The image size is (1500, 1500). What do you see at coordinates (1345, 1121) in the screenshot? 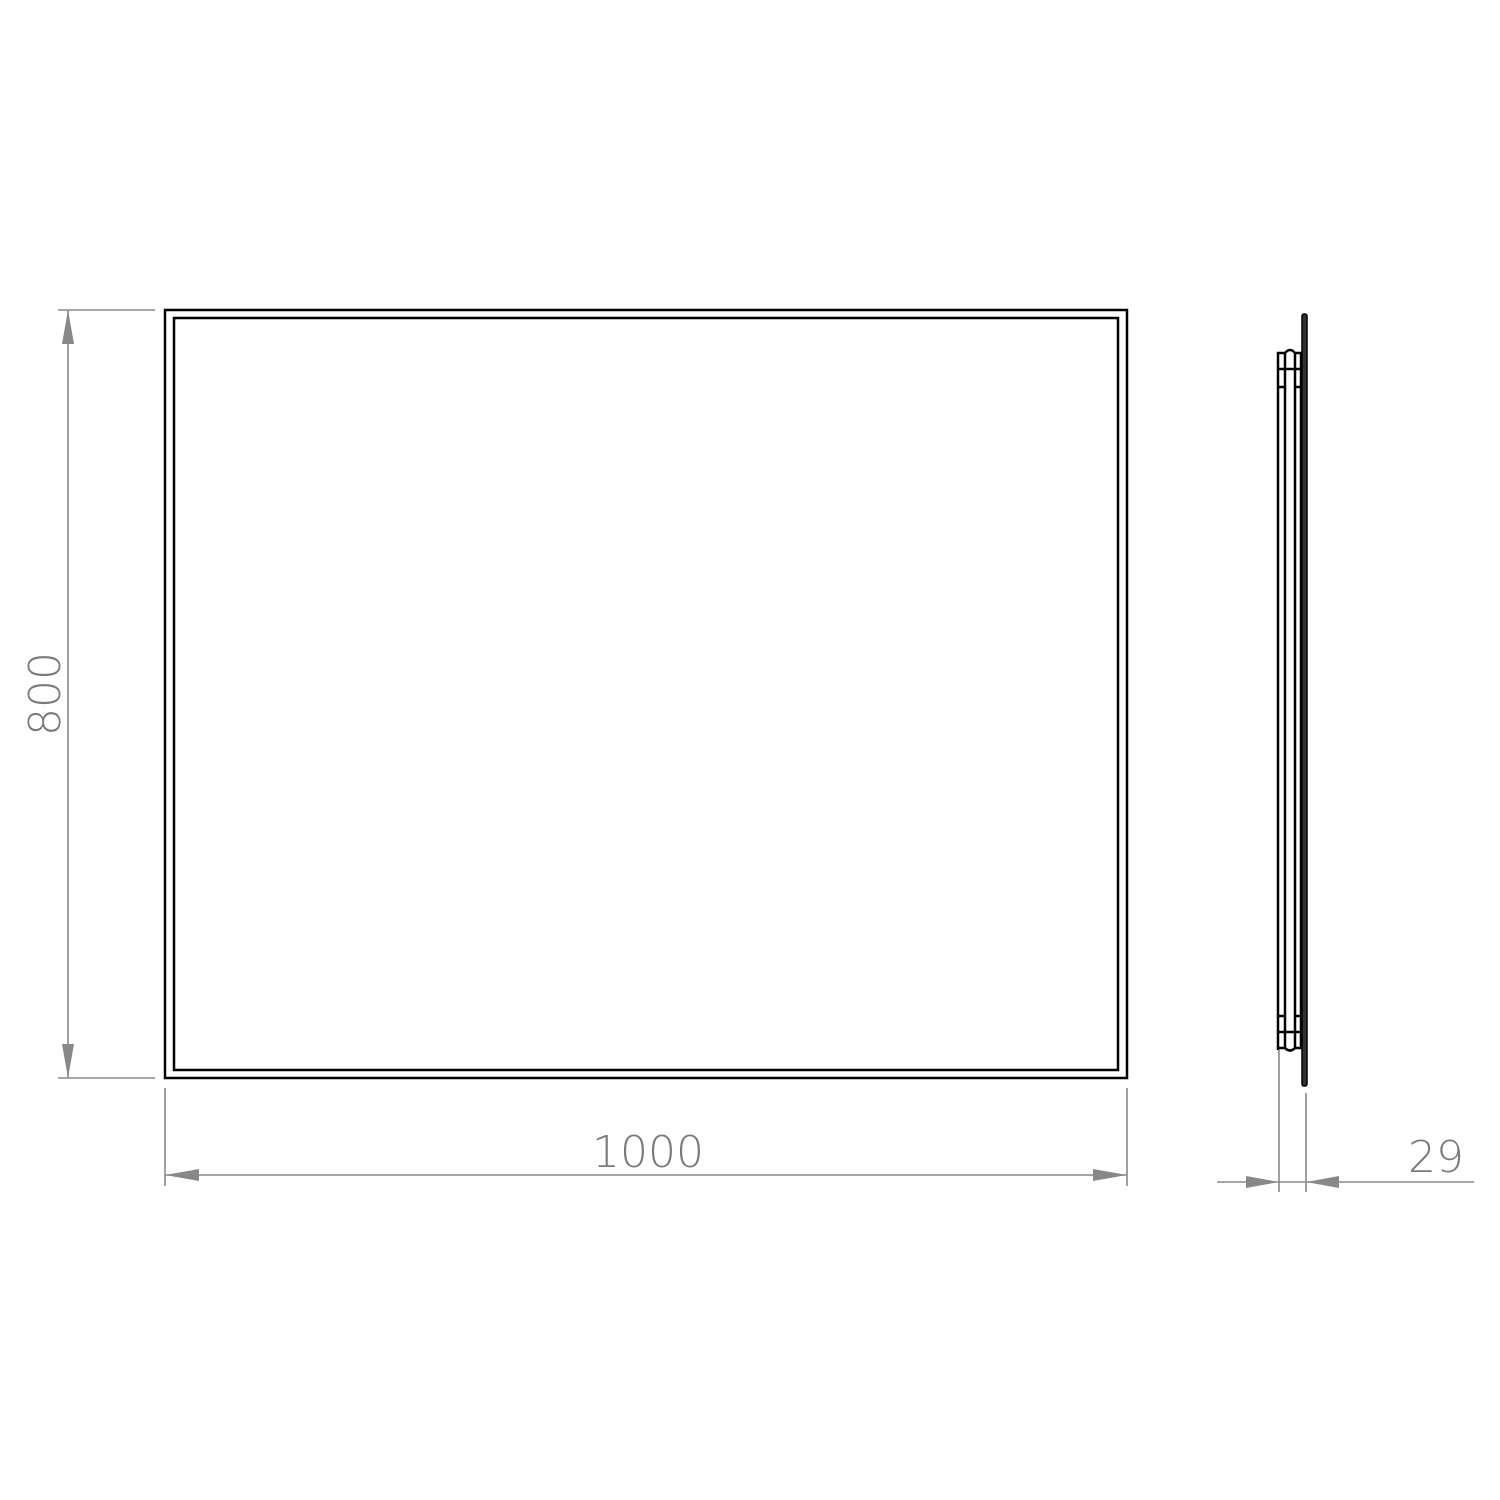
I see `depth-dimension: 29` at bounding box center [1345, 1121].